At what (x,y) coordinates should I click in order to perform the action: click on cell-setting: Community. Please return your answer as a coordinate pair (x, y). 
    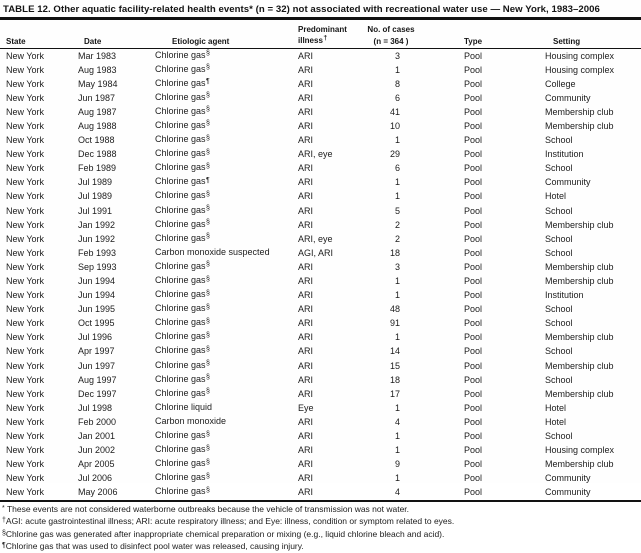
    Looking at the image, I should click on (568, 478).